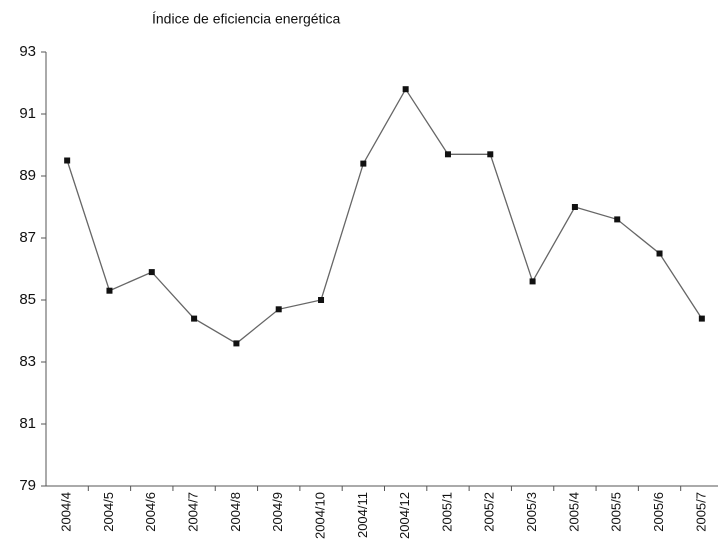 The image size is (718, 555). Describe the element at coordinates (489, 512) in the screenshot. I see `x-tick-label: 2005/2` at that location.